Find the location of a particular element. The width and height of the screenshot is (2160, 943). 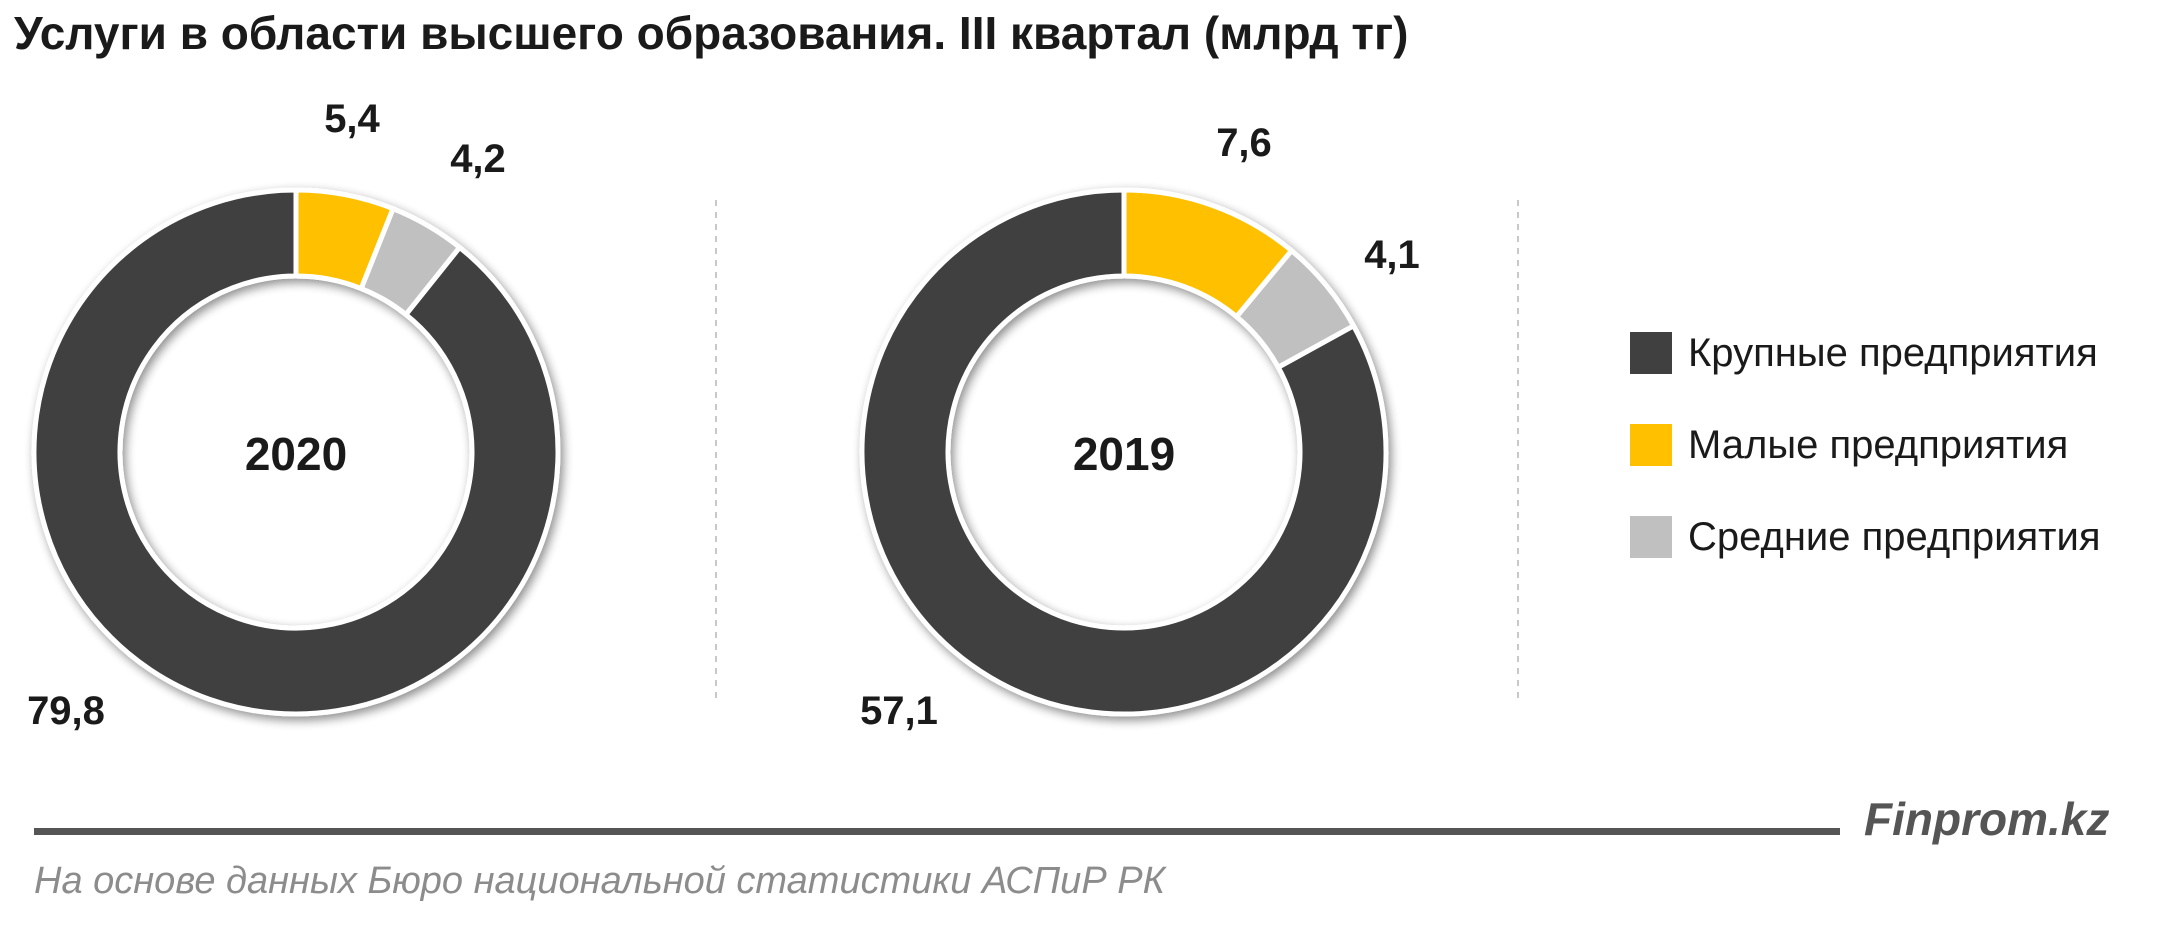

data-label-medium: 4,2 is located at coordinates (478, 159).